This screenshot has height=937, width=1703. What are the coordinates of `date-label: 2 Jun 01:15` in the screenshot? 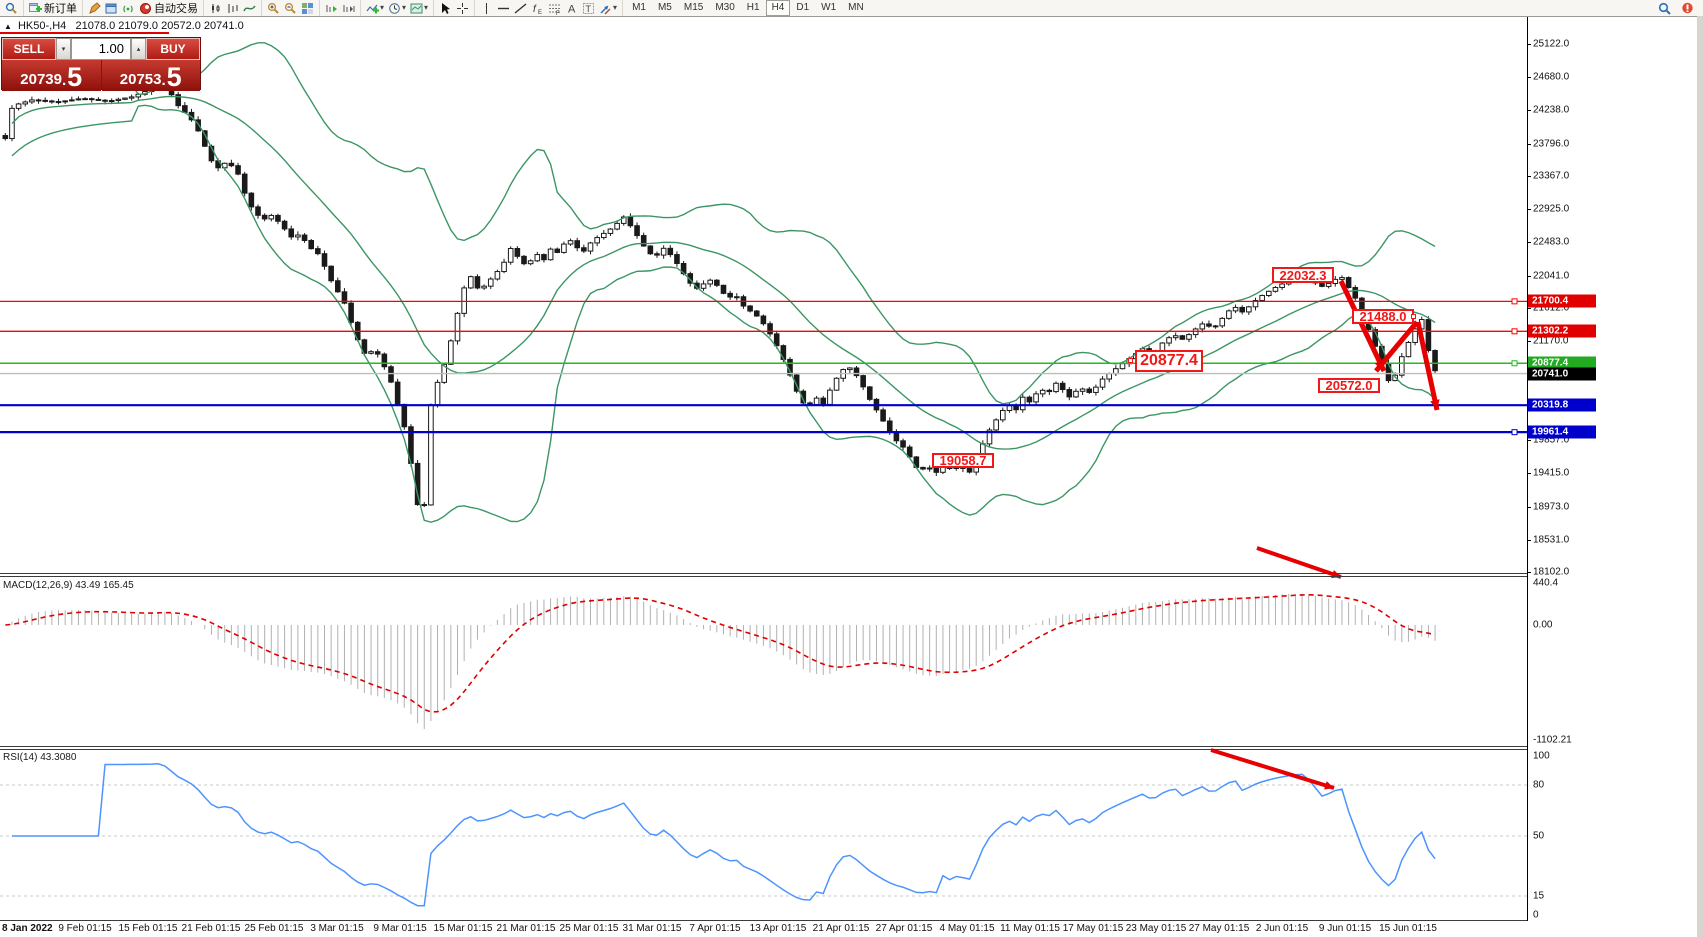 It's located at (1282, 928).